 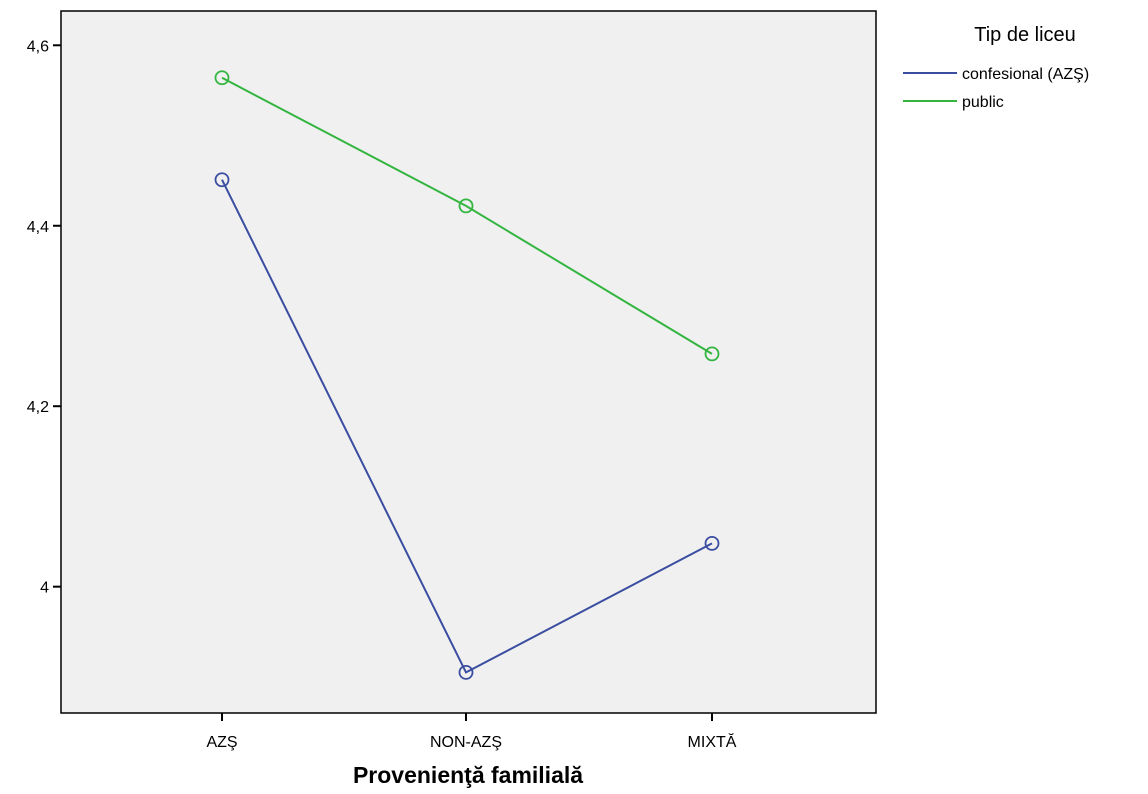 I want to click on legend-title: Tip de liceu, so click(x=1025, y=35).